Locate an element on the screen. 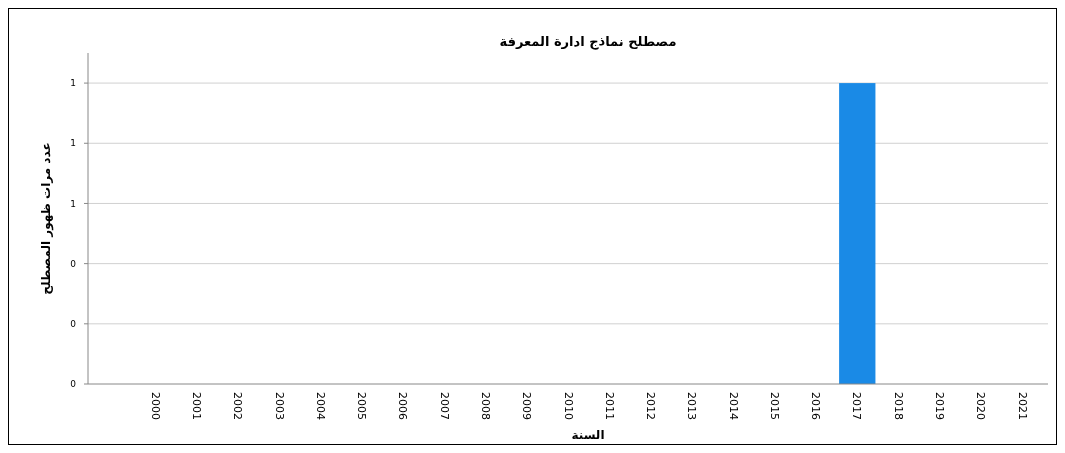 Image resolution: width=1065 pixels, height=453 pixels. chart-title: مصطلح نماذج ادارة المعرفة is located at coordinates (588, 42).